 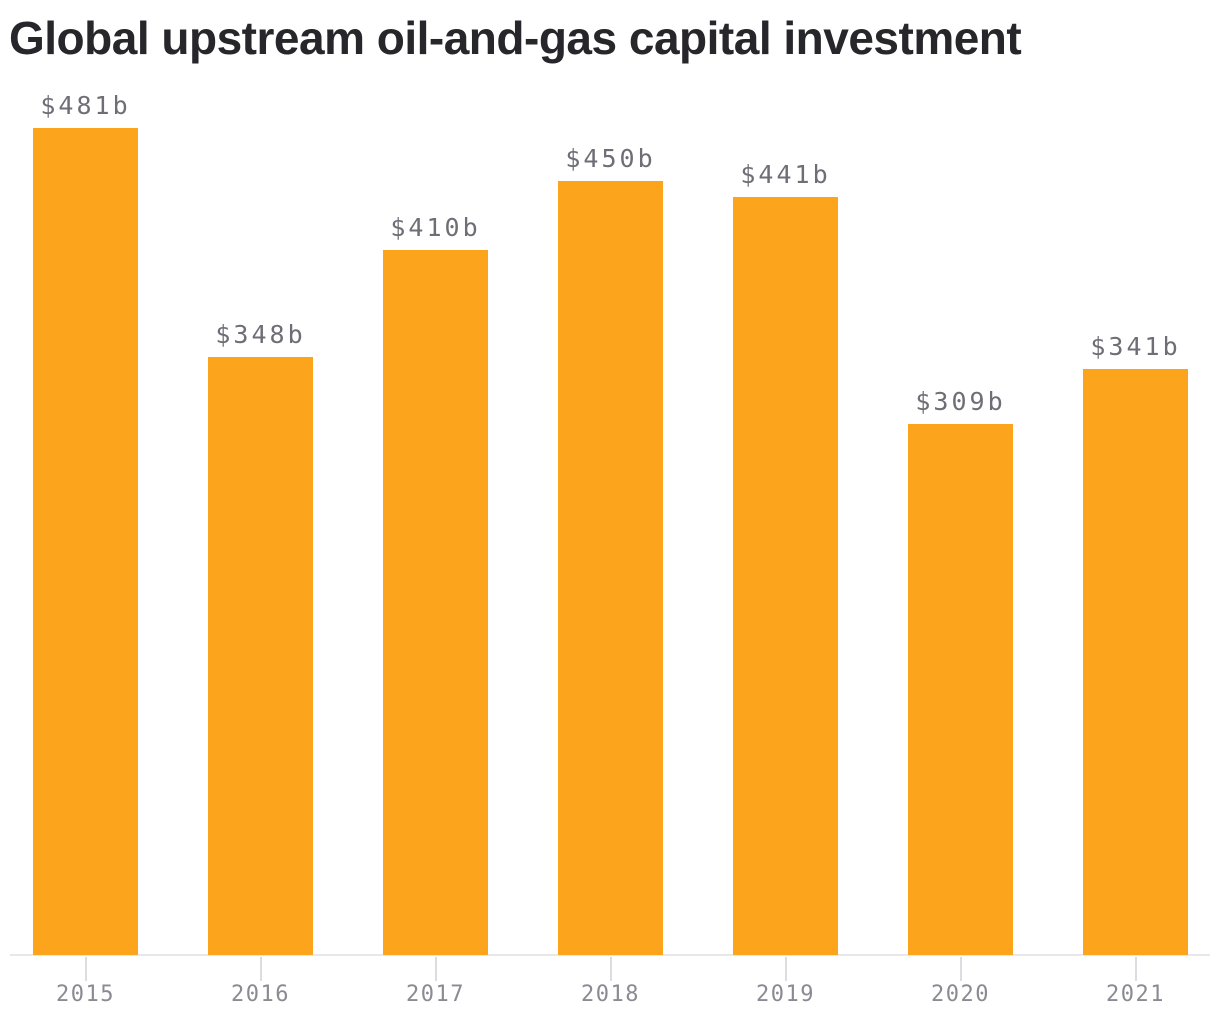 I want to click on x-axis-line, so click(x=610, y=955).